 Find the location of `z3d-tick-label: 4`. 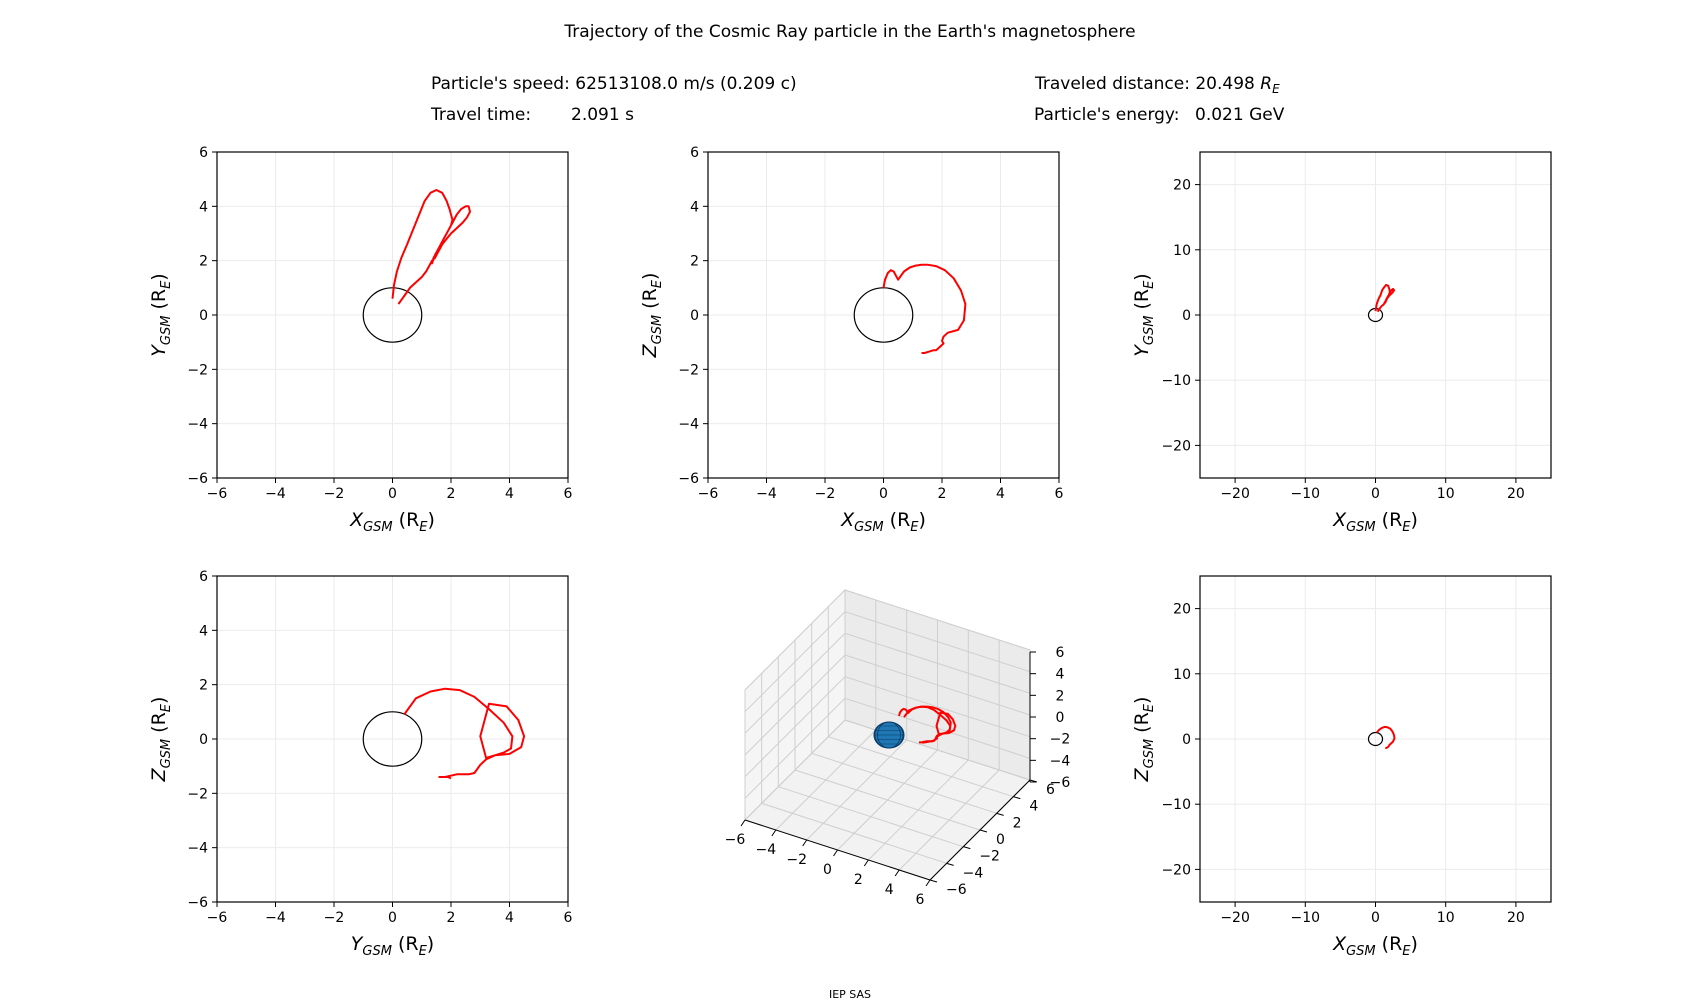

z3d-tick-label: 4 is located at coordinates (1060, 675).